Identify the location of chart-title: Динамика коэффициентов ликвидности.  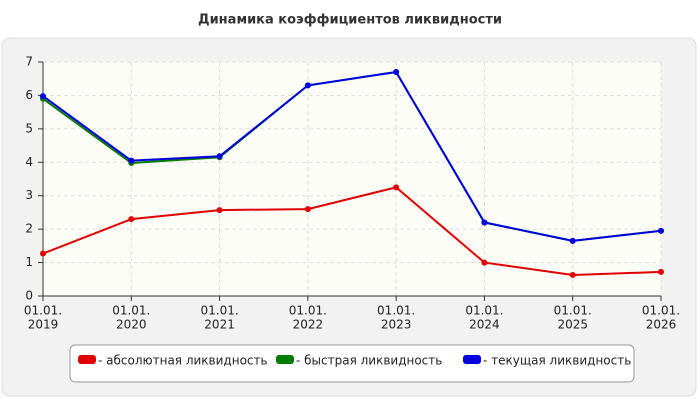
(350, 20).